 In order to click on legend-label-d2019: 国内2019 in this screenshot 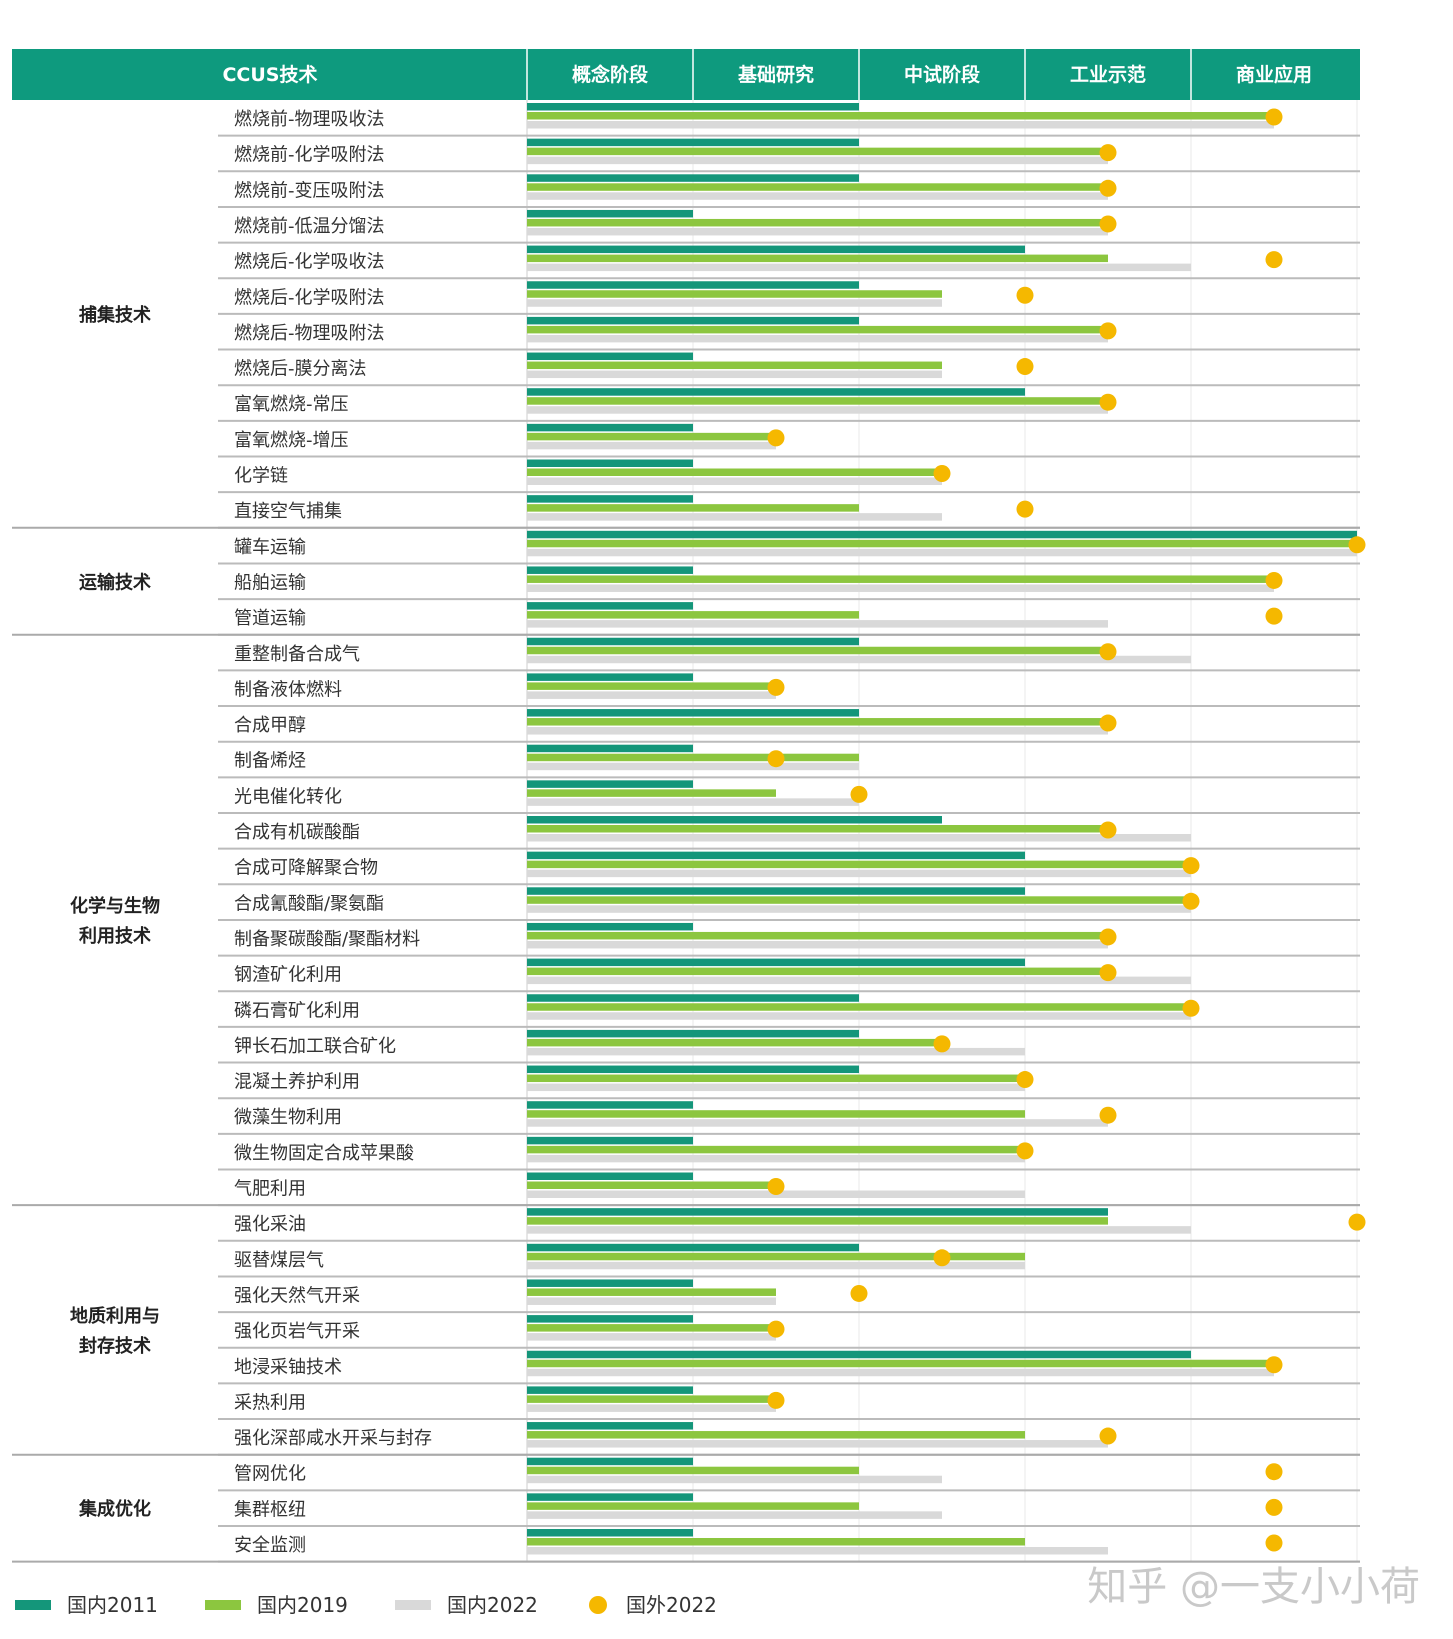, I will do `click(302, 1605)`.